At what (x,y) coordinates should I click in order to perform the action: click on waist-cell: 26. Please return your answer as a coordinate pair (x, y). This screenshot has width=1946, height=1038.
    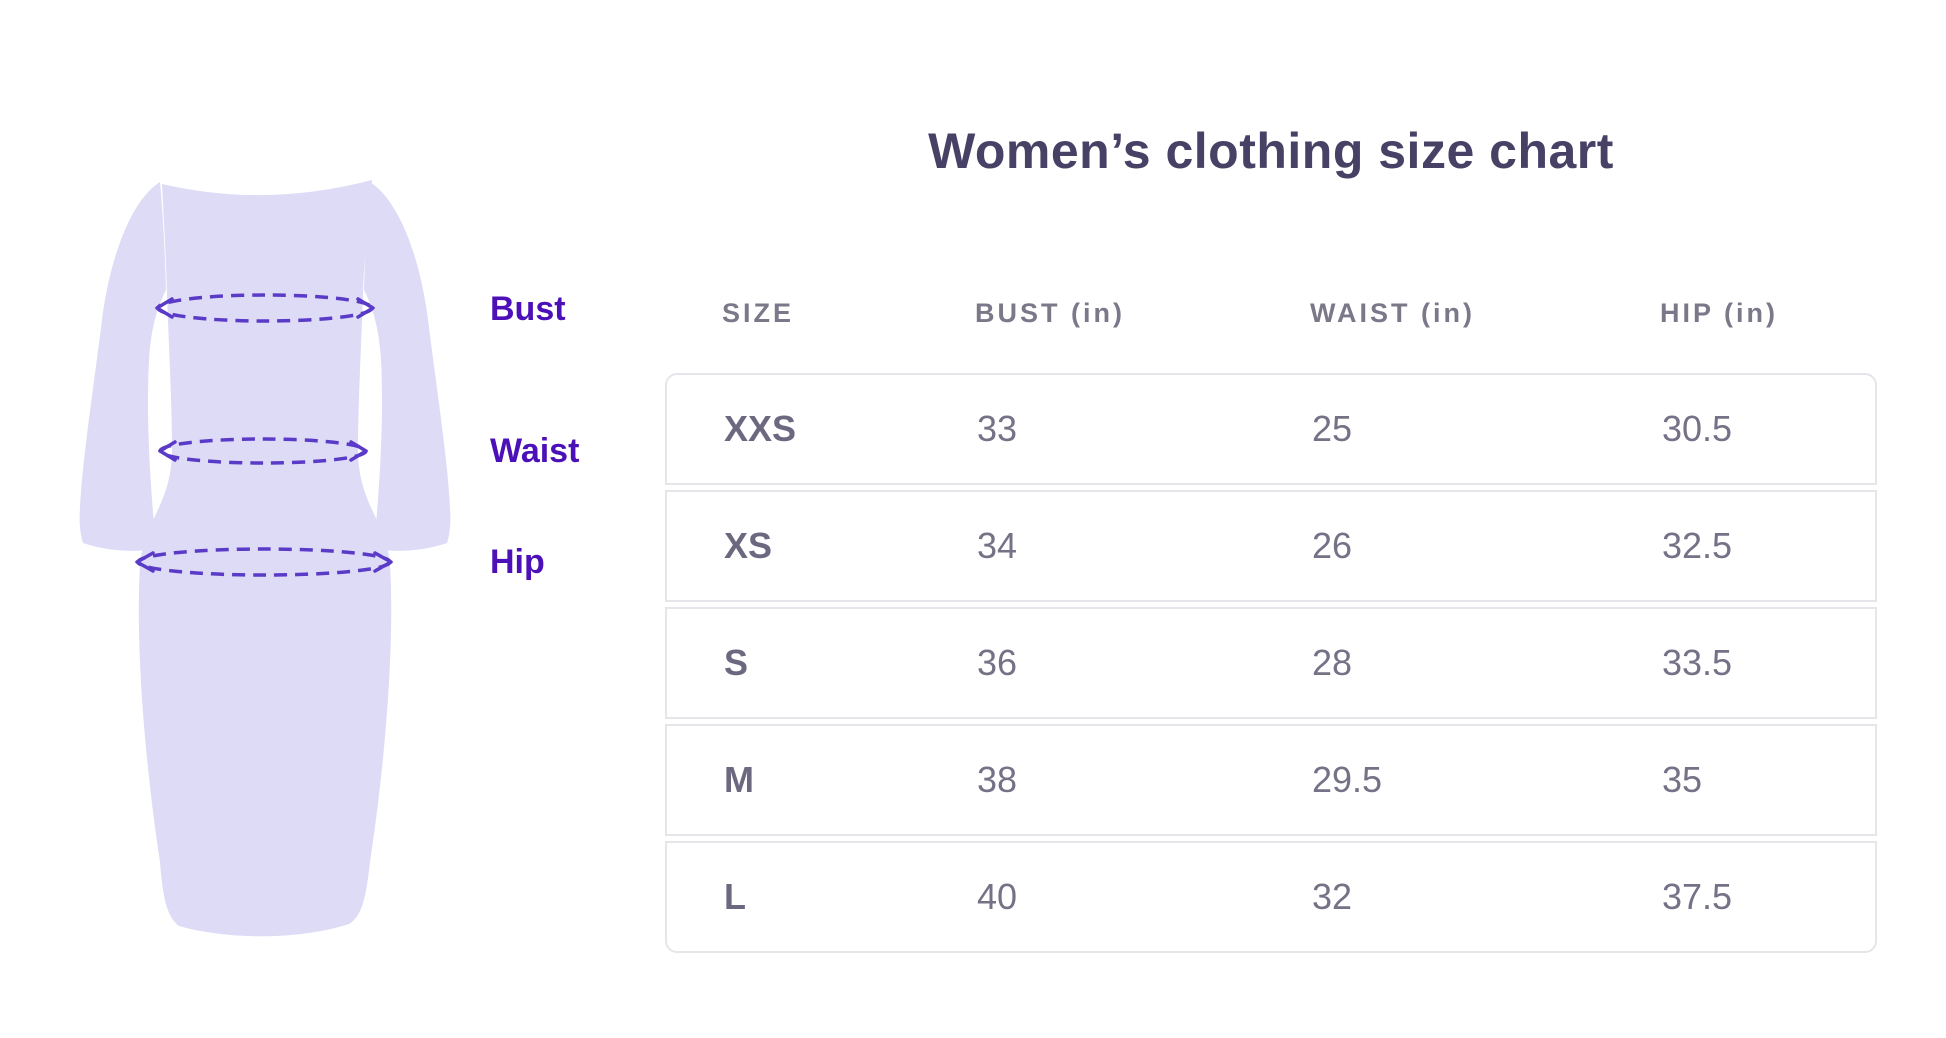
    Looking at the image, I should click on (1332, 545).